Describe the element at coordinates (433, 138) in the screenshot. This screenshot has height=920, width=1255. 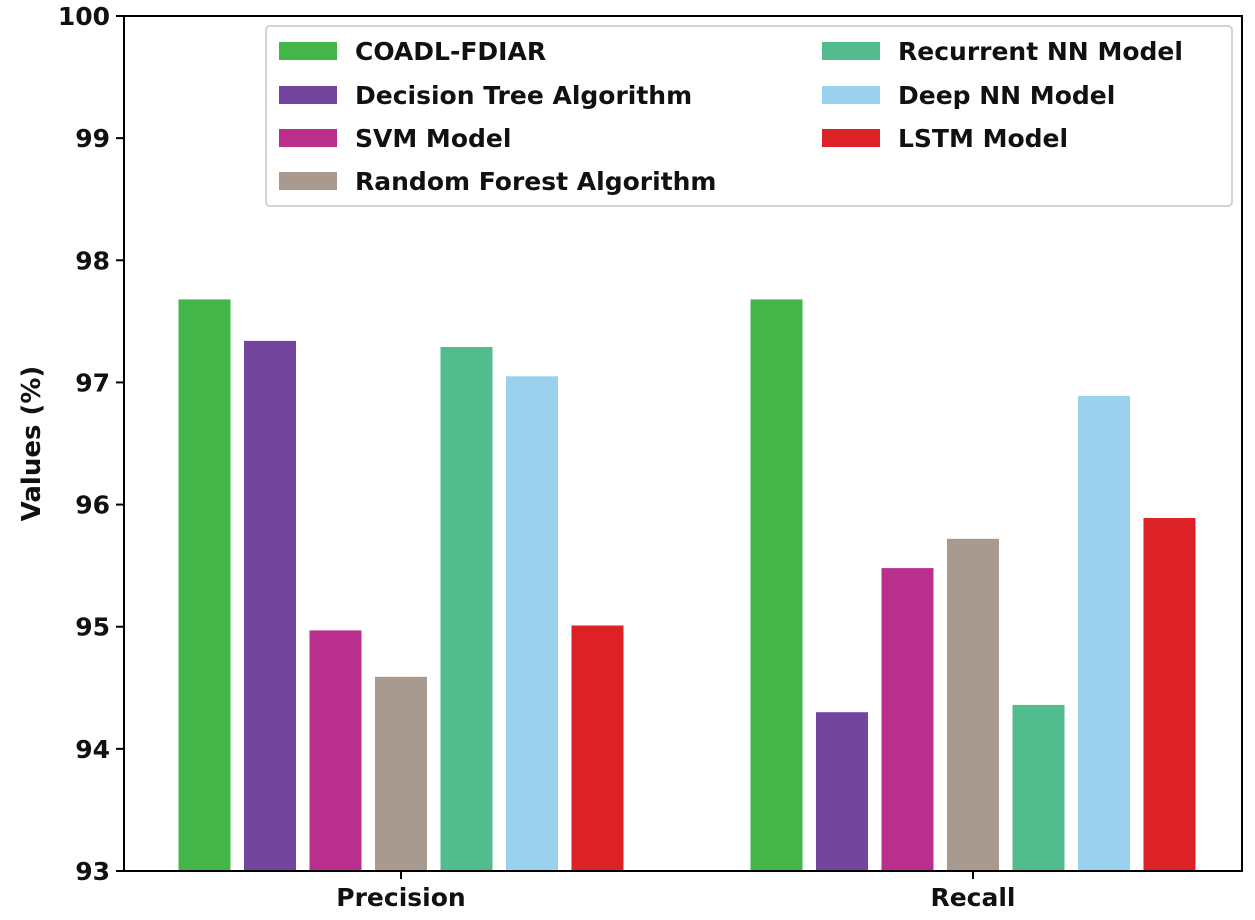
I see `legend-label: SVM Model` at that location.